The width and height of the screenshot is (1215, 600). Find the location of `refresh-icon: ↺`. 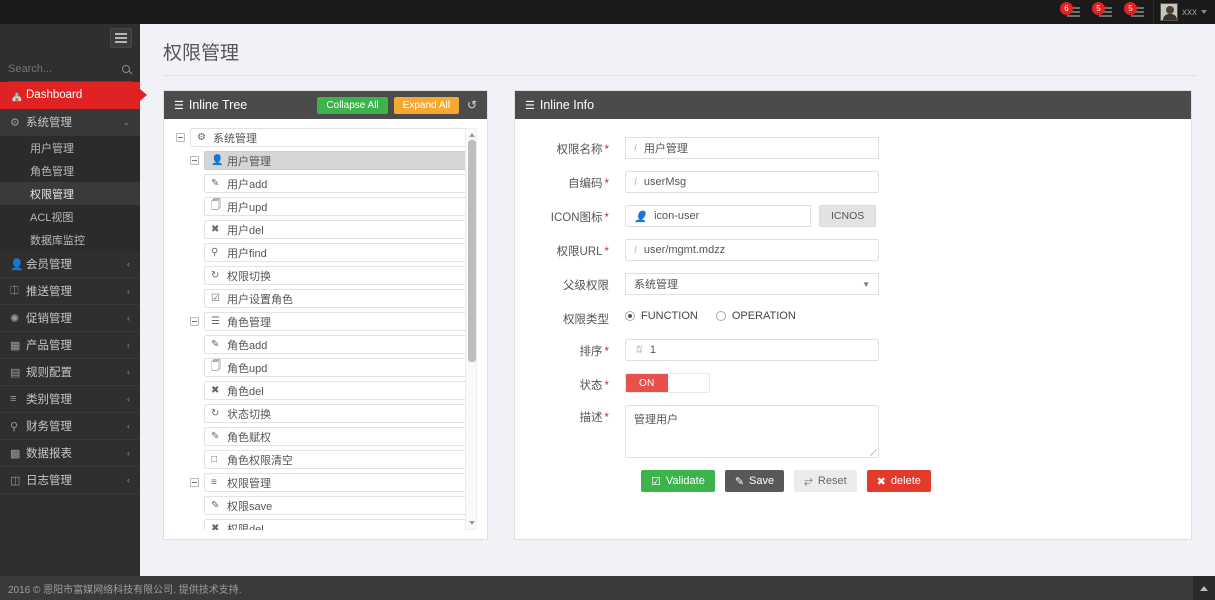

refresh-icon: ↺ is located at coordinates (471, 105).